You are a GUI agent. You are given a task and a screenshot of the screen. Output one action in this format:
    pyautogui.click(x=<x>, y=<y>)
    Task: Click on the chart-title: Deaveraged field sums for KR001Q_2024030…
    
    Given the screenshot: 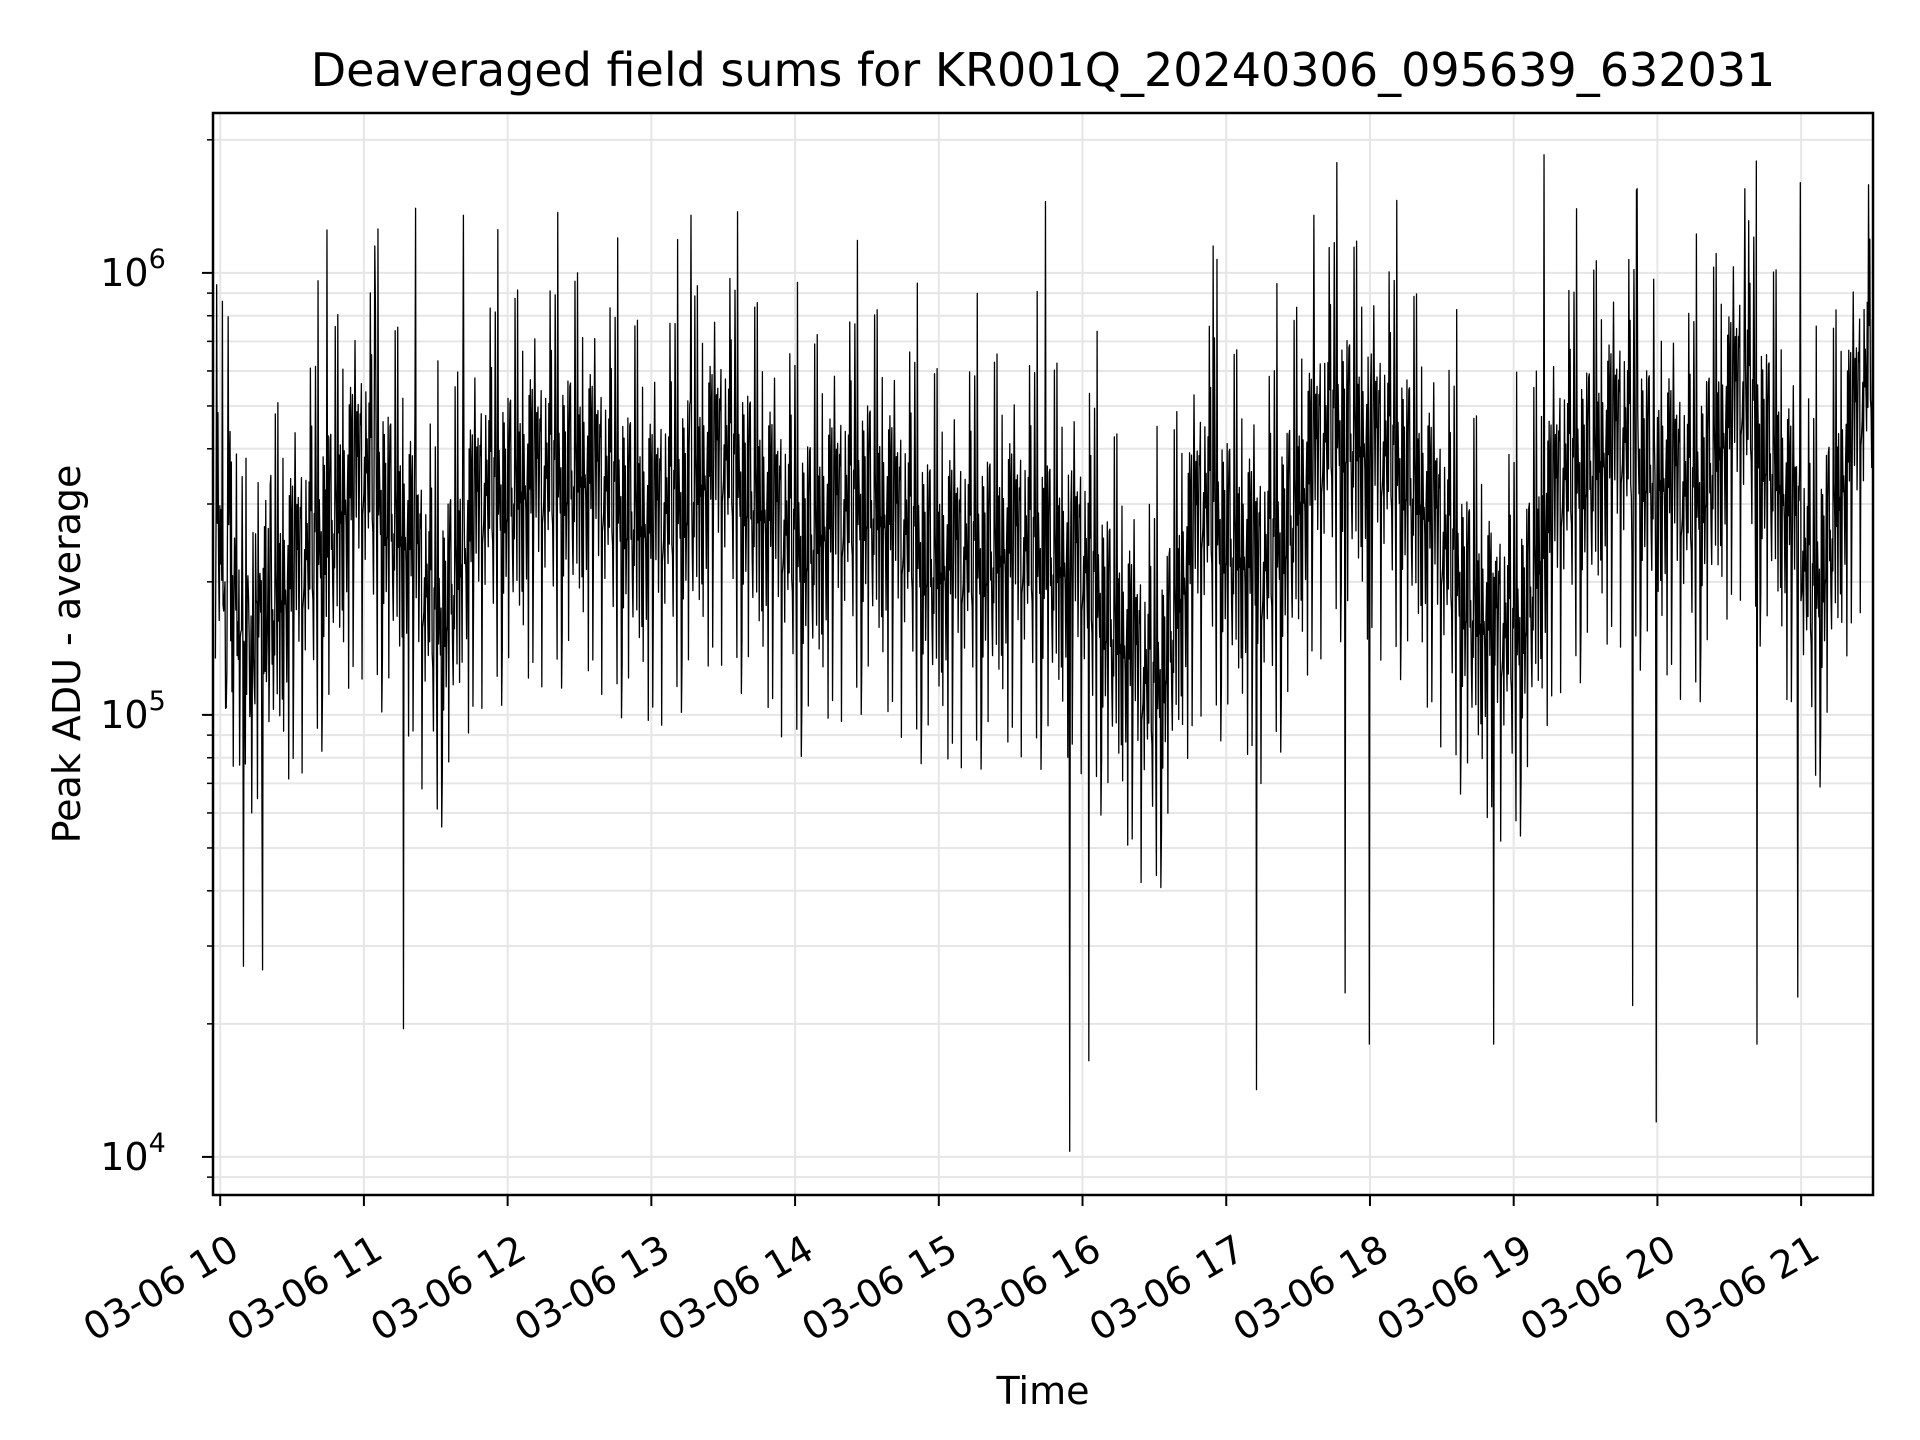 What is the action you would take?
    pyautogui.click(x=1043, y=70)
    